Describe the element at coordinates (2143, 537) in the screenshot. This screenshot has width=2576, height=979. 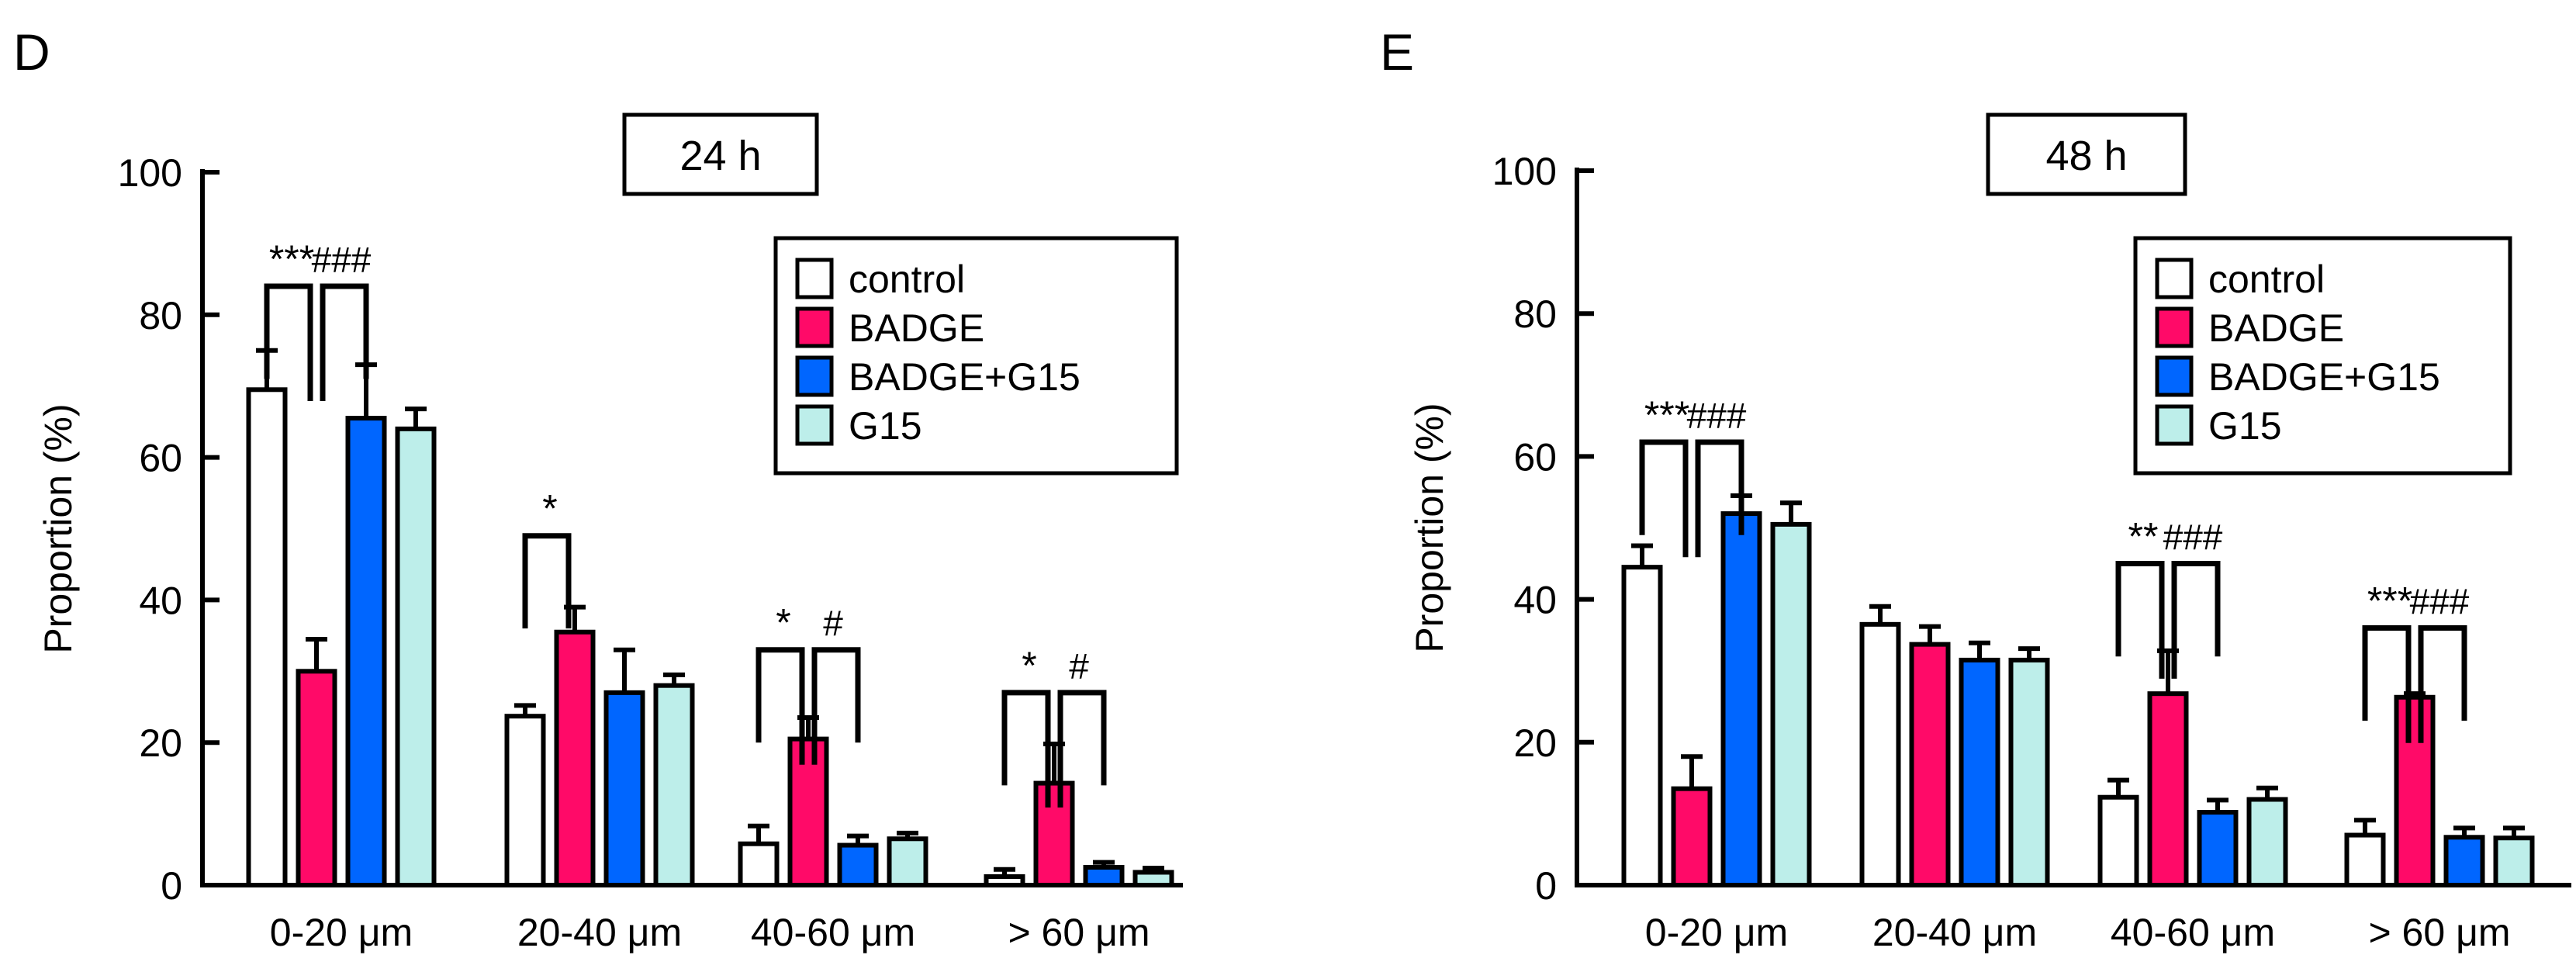
I see `significance-label: **` at that location.